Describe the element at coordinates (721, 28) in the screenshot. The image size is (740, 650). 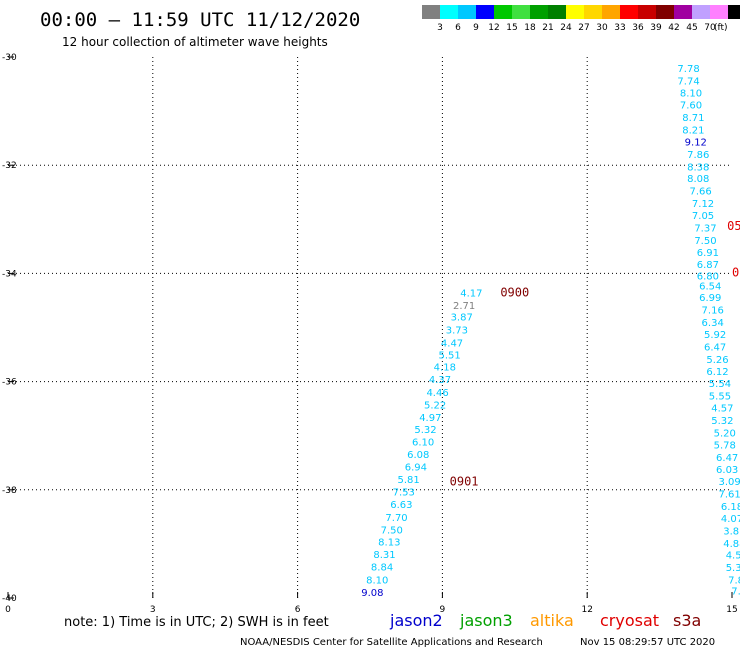
I see `colorbar-unit: (ft)` at that location.